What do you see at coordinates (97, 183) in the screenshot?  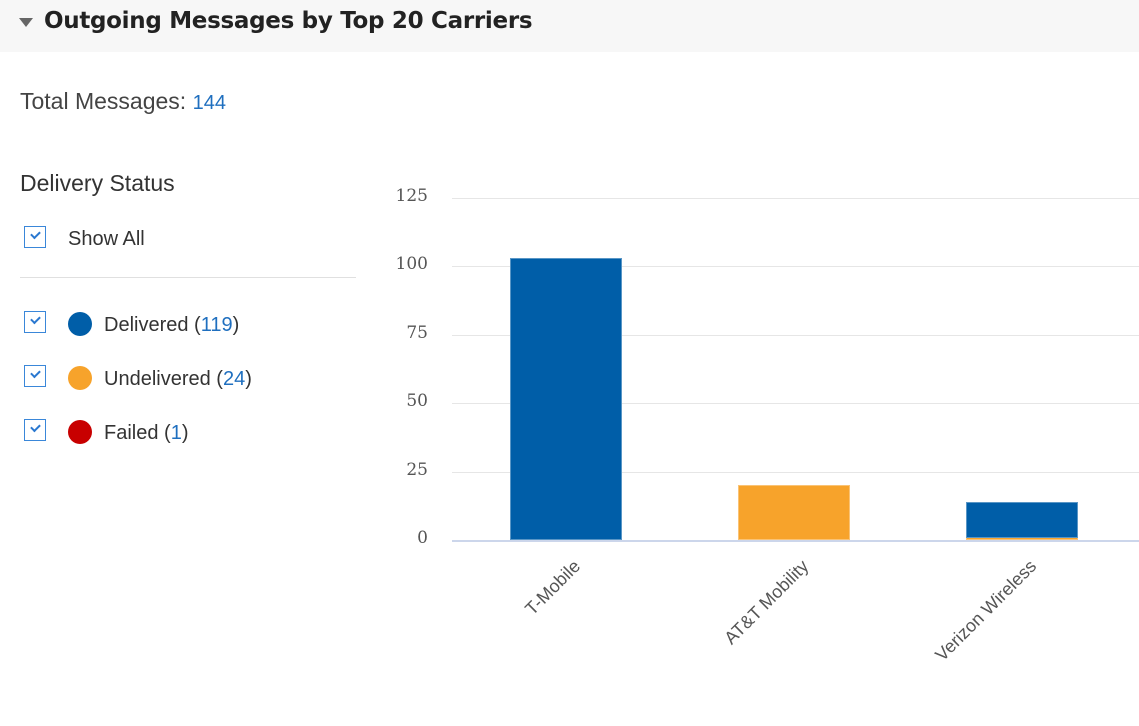 I see `legend-title: Delivery Status` at bounding box center [97, 183].